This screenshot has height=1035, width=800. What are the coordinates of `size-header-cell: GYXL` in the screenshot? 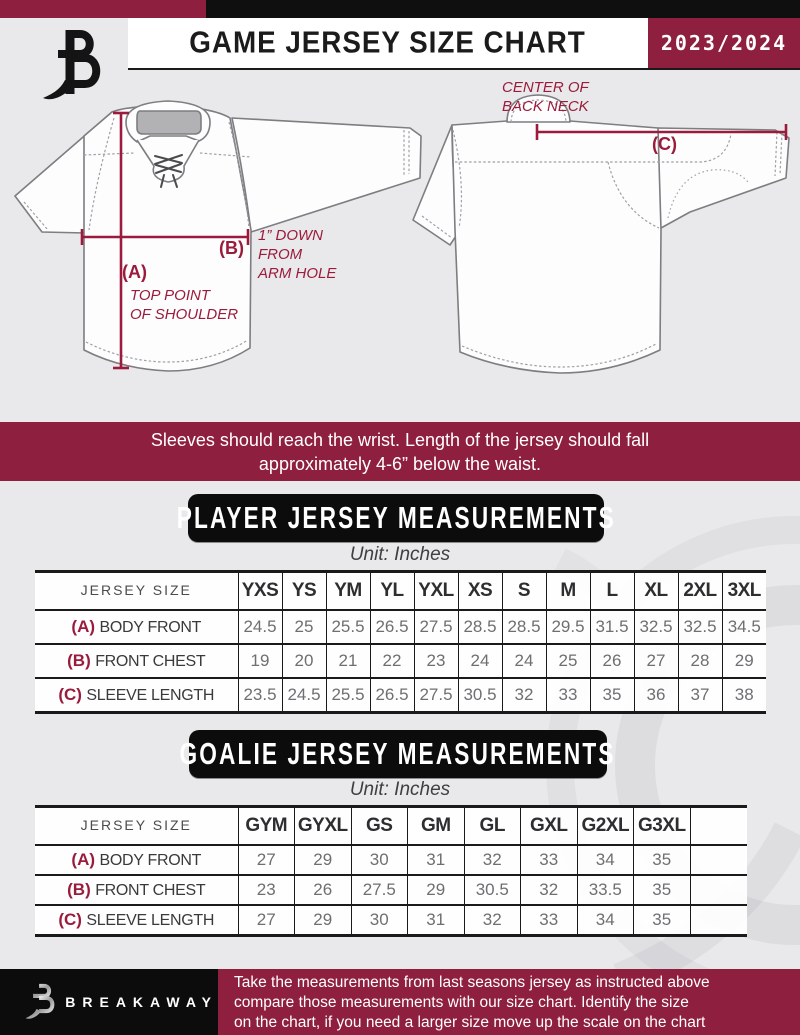 It's located at (323, 826).